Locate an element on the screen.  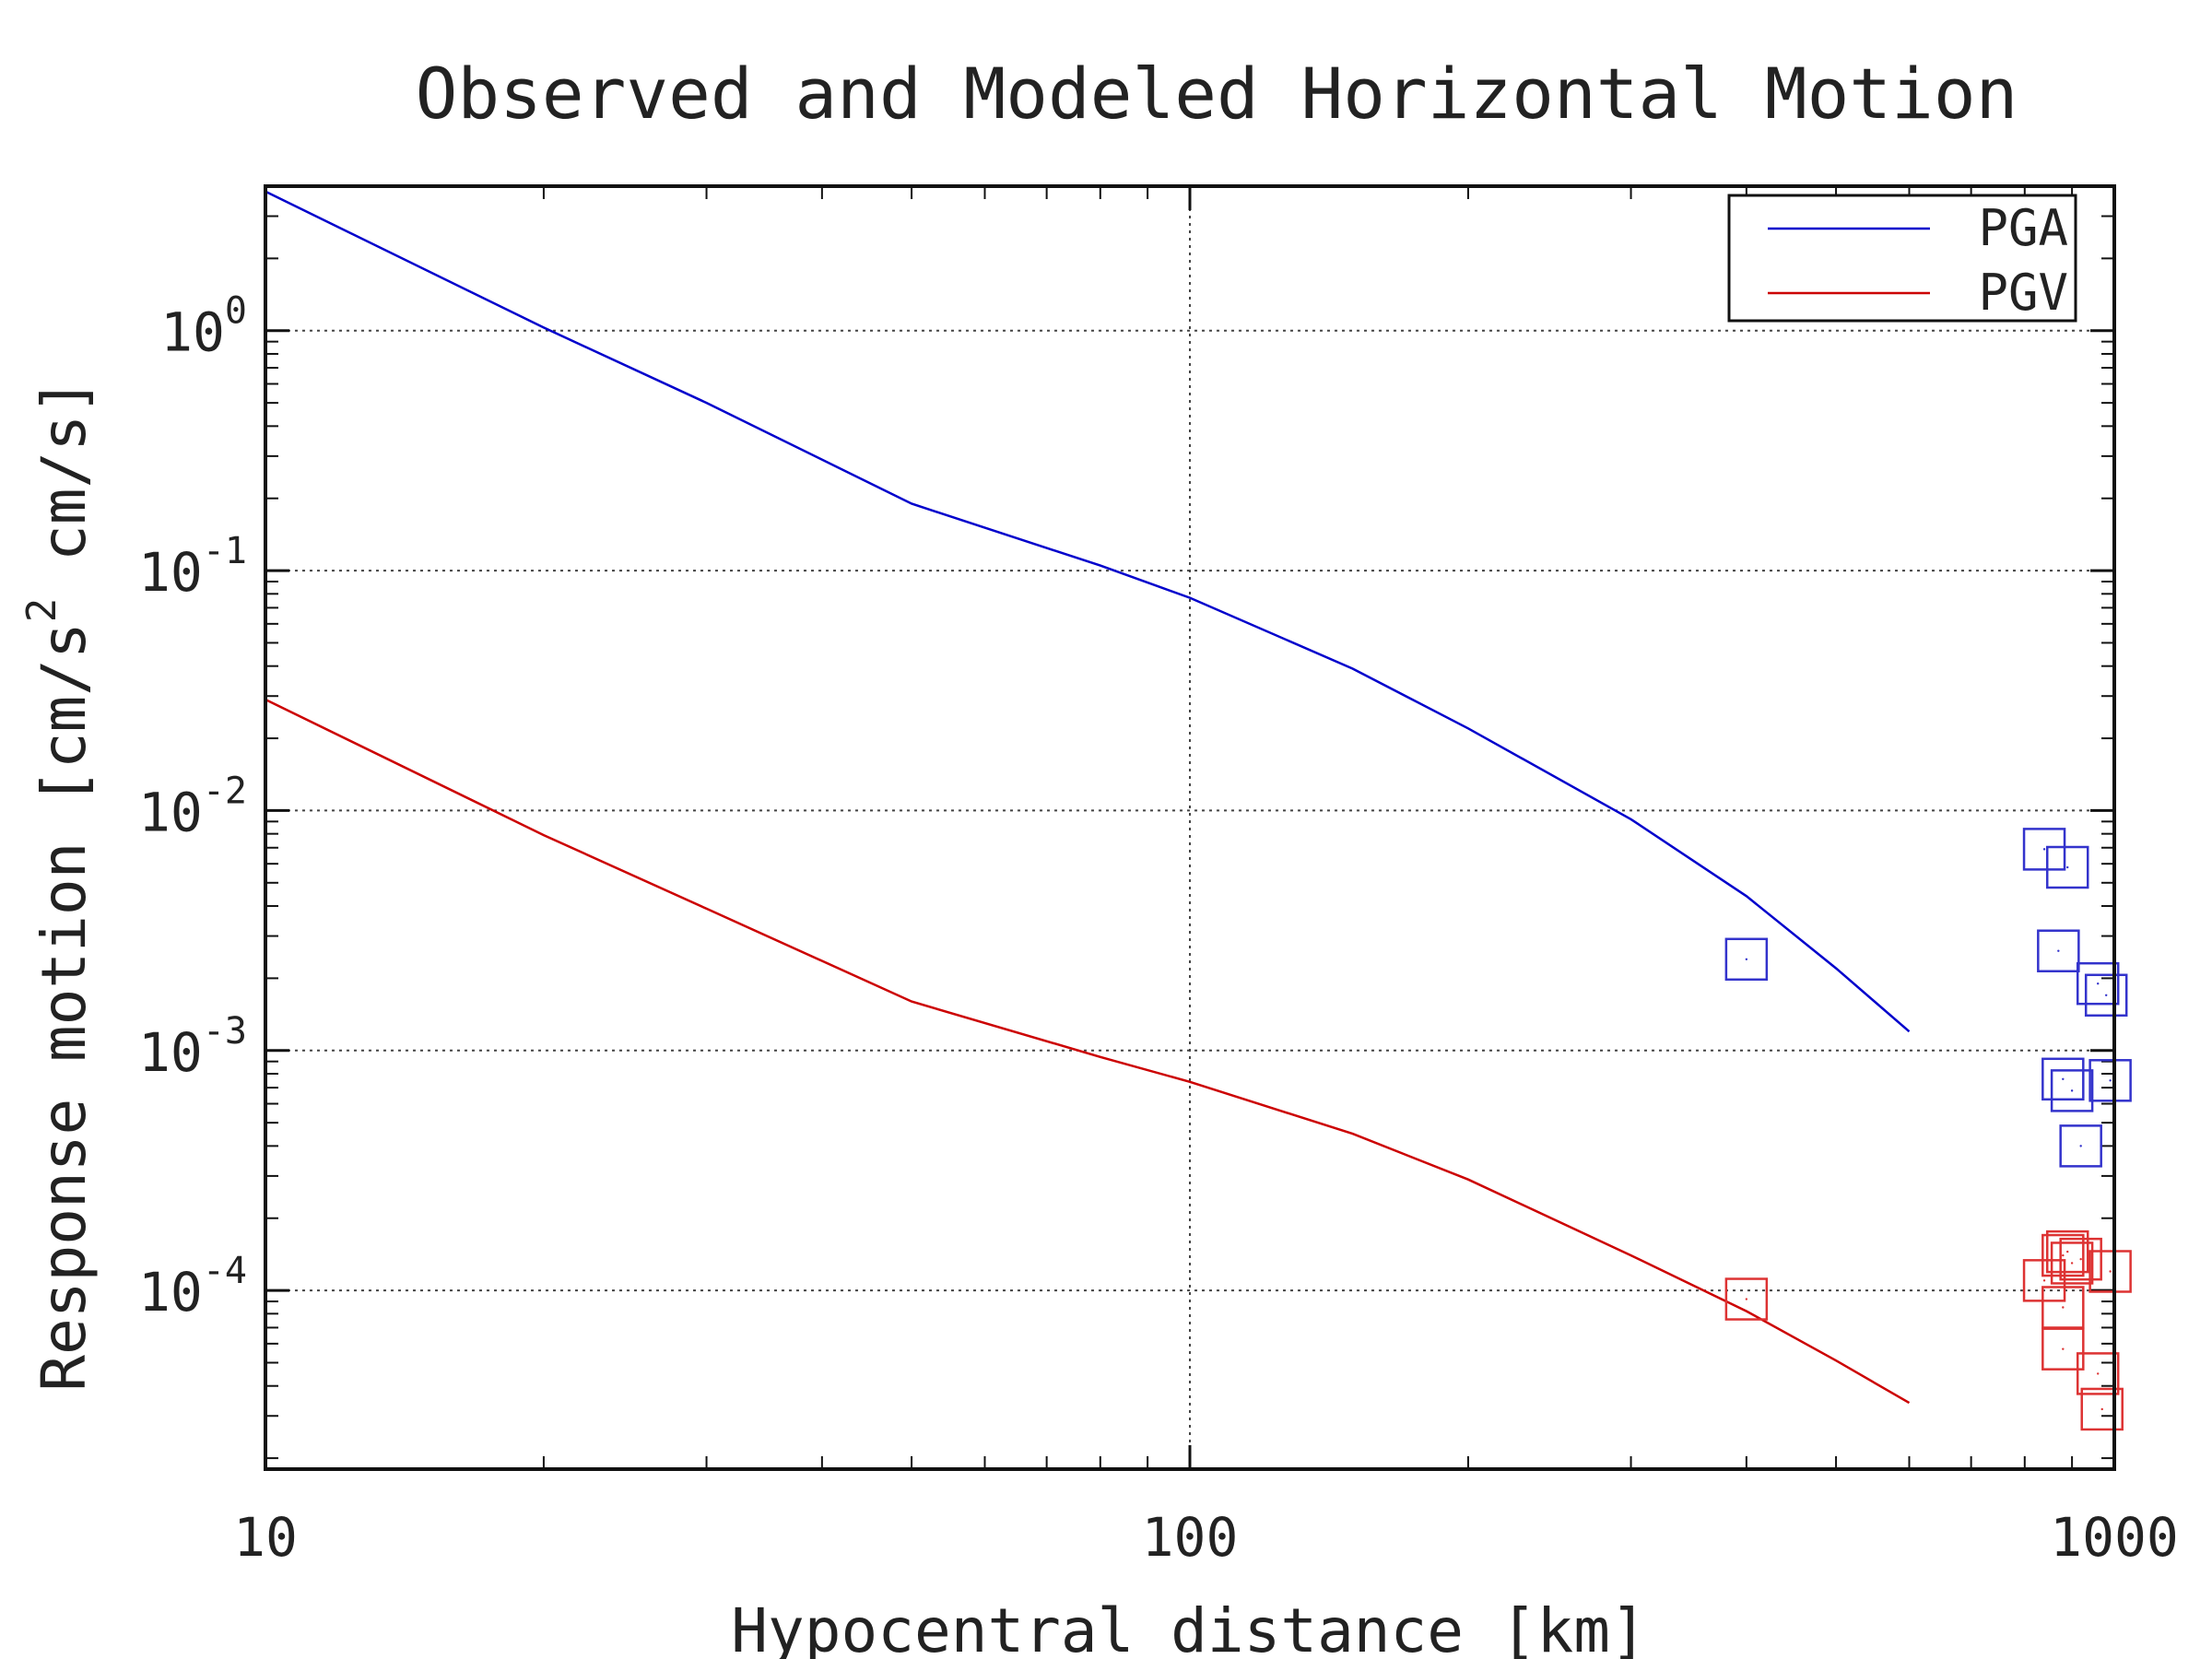
legend: PGA PGV is located at coordinates (1902, 258).